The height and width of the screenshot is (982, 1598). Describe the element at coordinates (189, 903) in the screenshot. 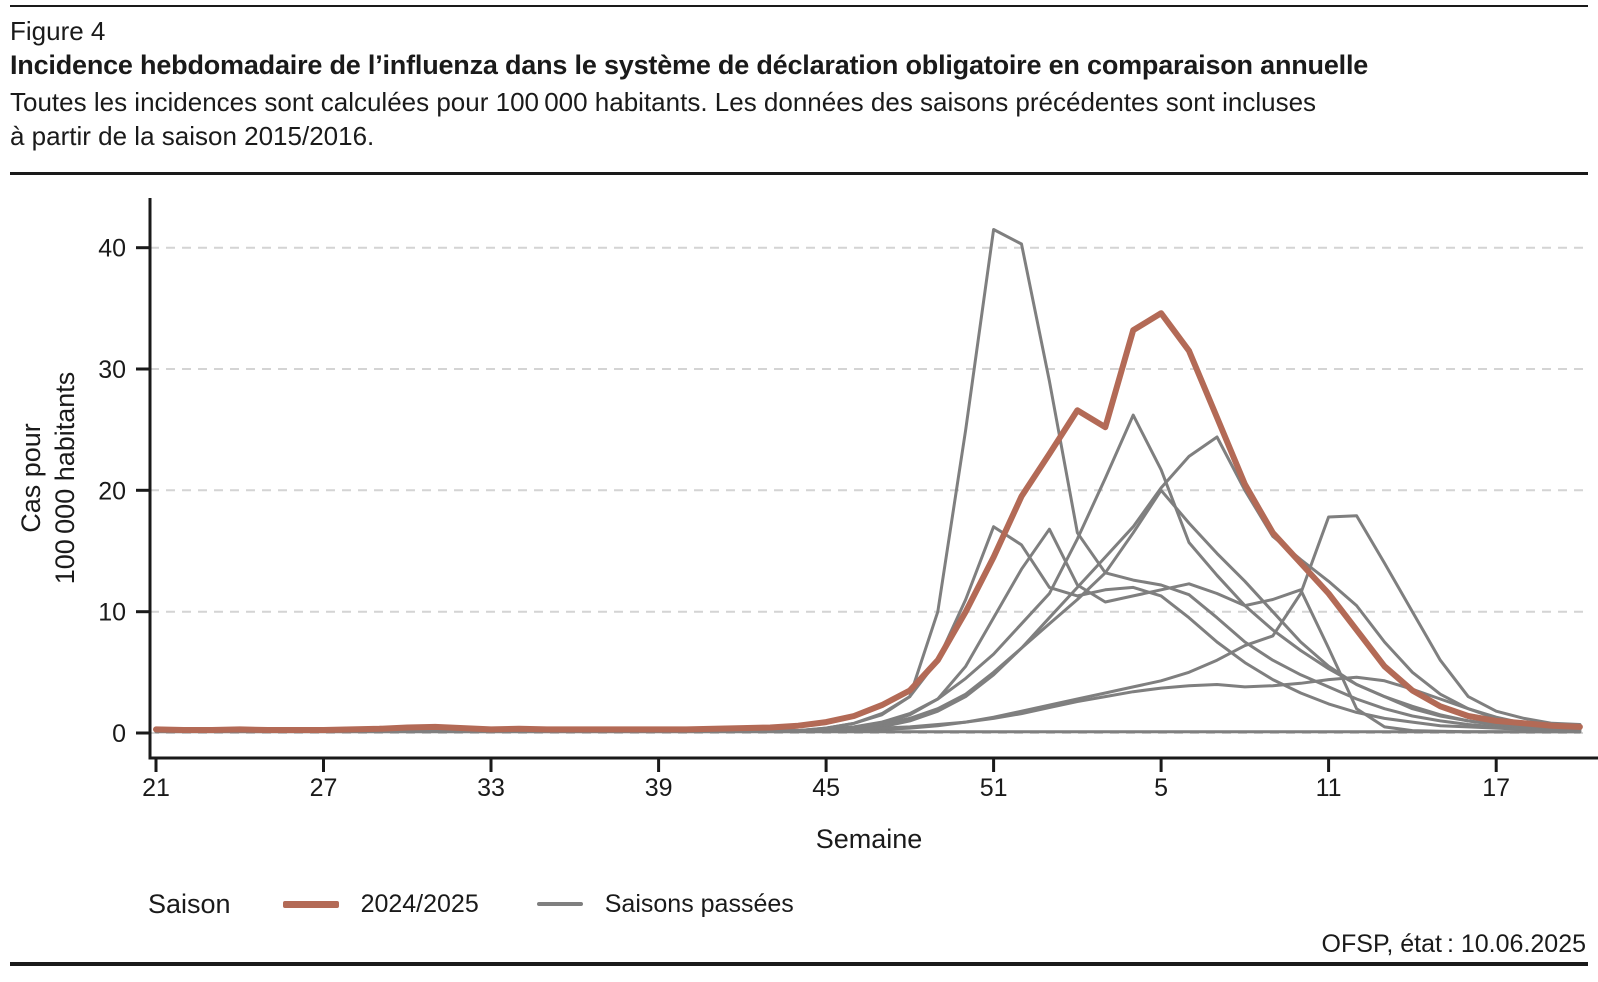

I see `legend-title: Saison` at that location.